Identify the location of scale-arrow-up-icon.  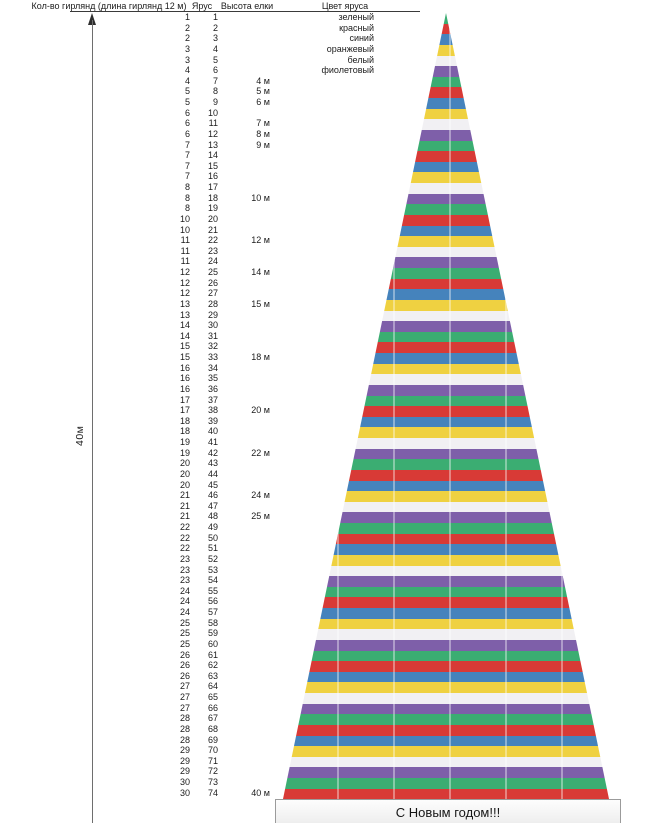
(92, 19).